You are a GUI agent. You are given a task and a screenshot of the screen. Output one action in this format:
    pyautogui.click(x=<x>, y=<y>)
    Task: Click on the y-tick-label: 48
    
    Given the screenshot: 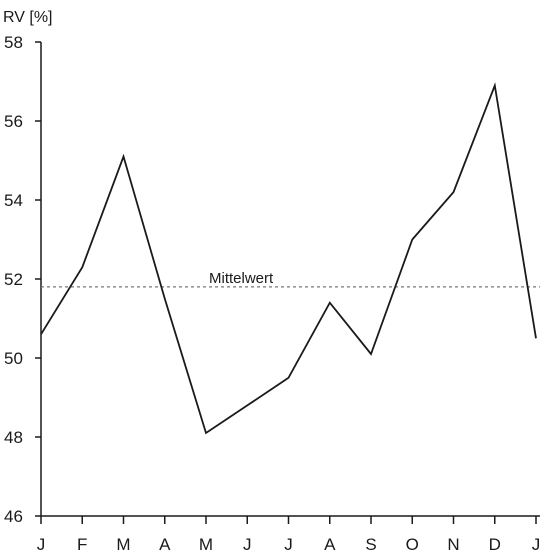 What is the action you would take?
    pyautogui.click(x=13, y=437)
    